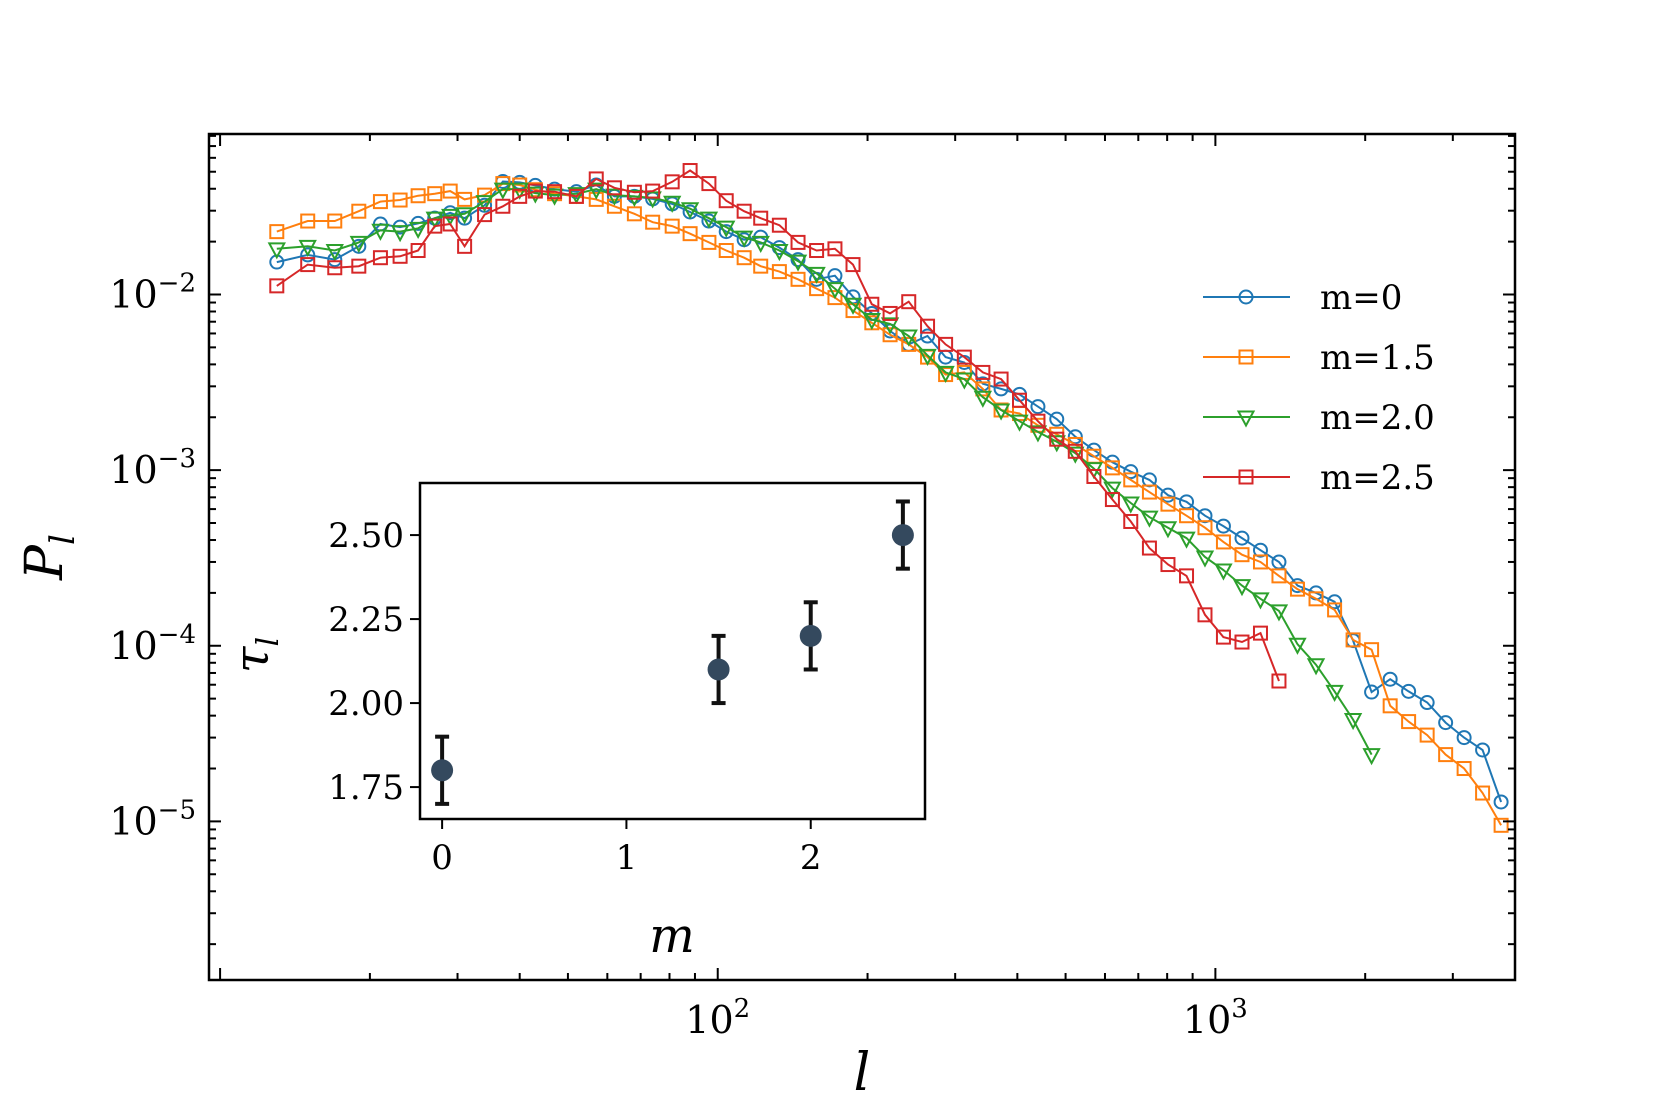 The width and height of the screenshot is (1661, 1107). I want to click on x-tick-label: 103, so click(1215, 1018).